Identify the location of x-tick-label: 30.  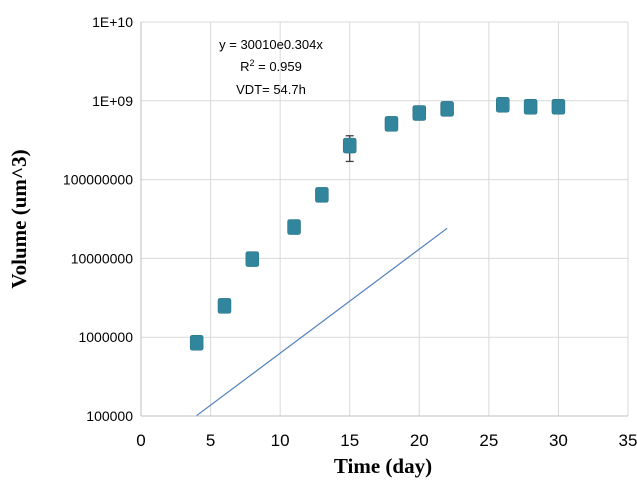
(558, 440).